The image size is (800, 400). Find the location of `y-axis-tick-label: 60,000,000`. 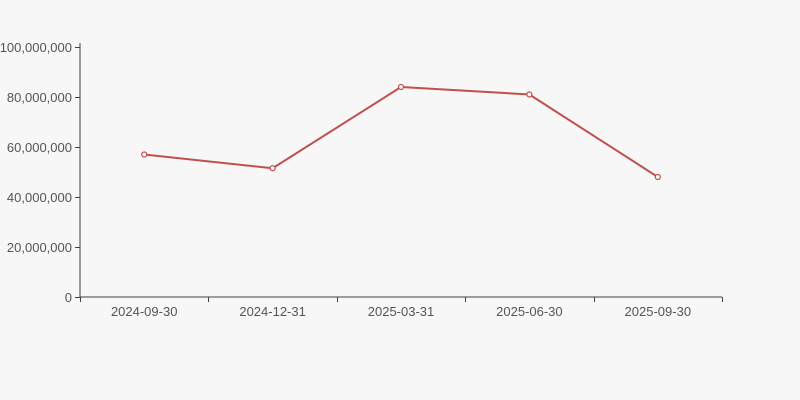

y-axis-tick-label: 60,000,000 is located at coordinates (39, 147).